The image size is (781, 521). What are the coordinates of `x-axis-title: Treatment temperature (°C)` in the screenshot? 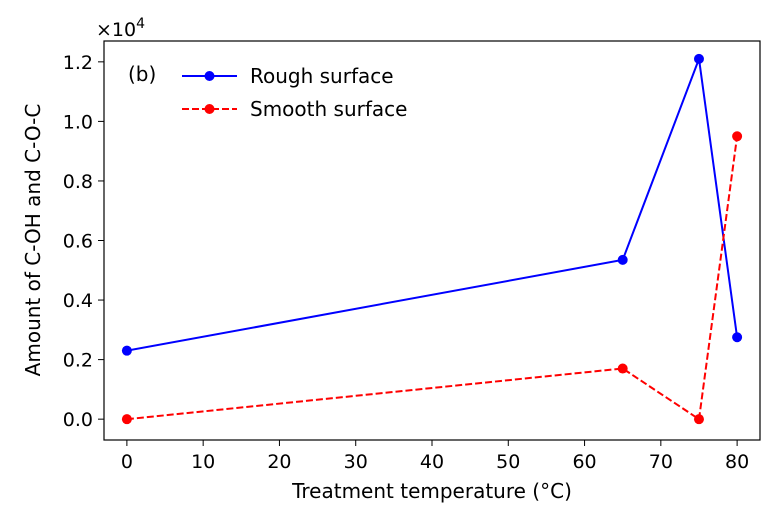 It's located at (431, 491).